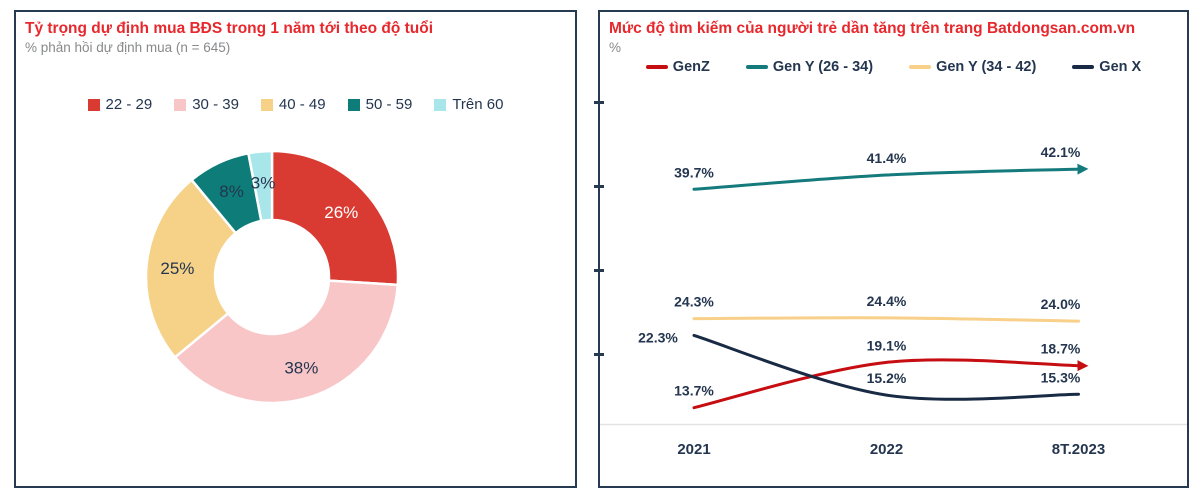  I want to click on data-point-label: 19.1%, so click(887, 345).